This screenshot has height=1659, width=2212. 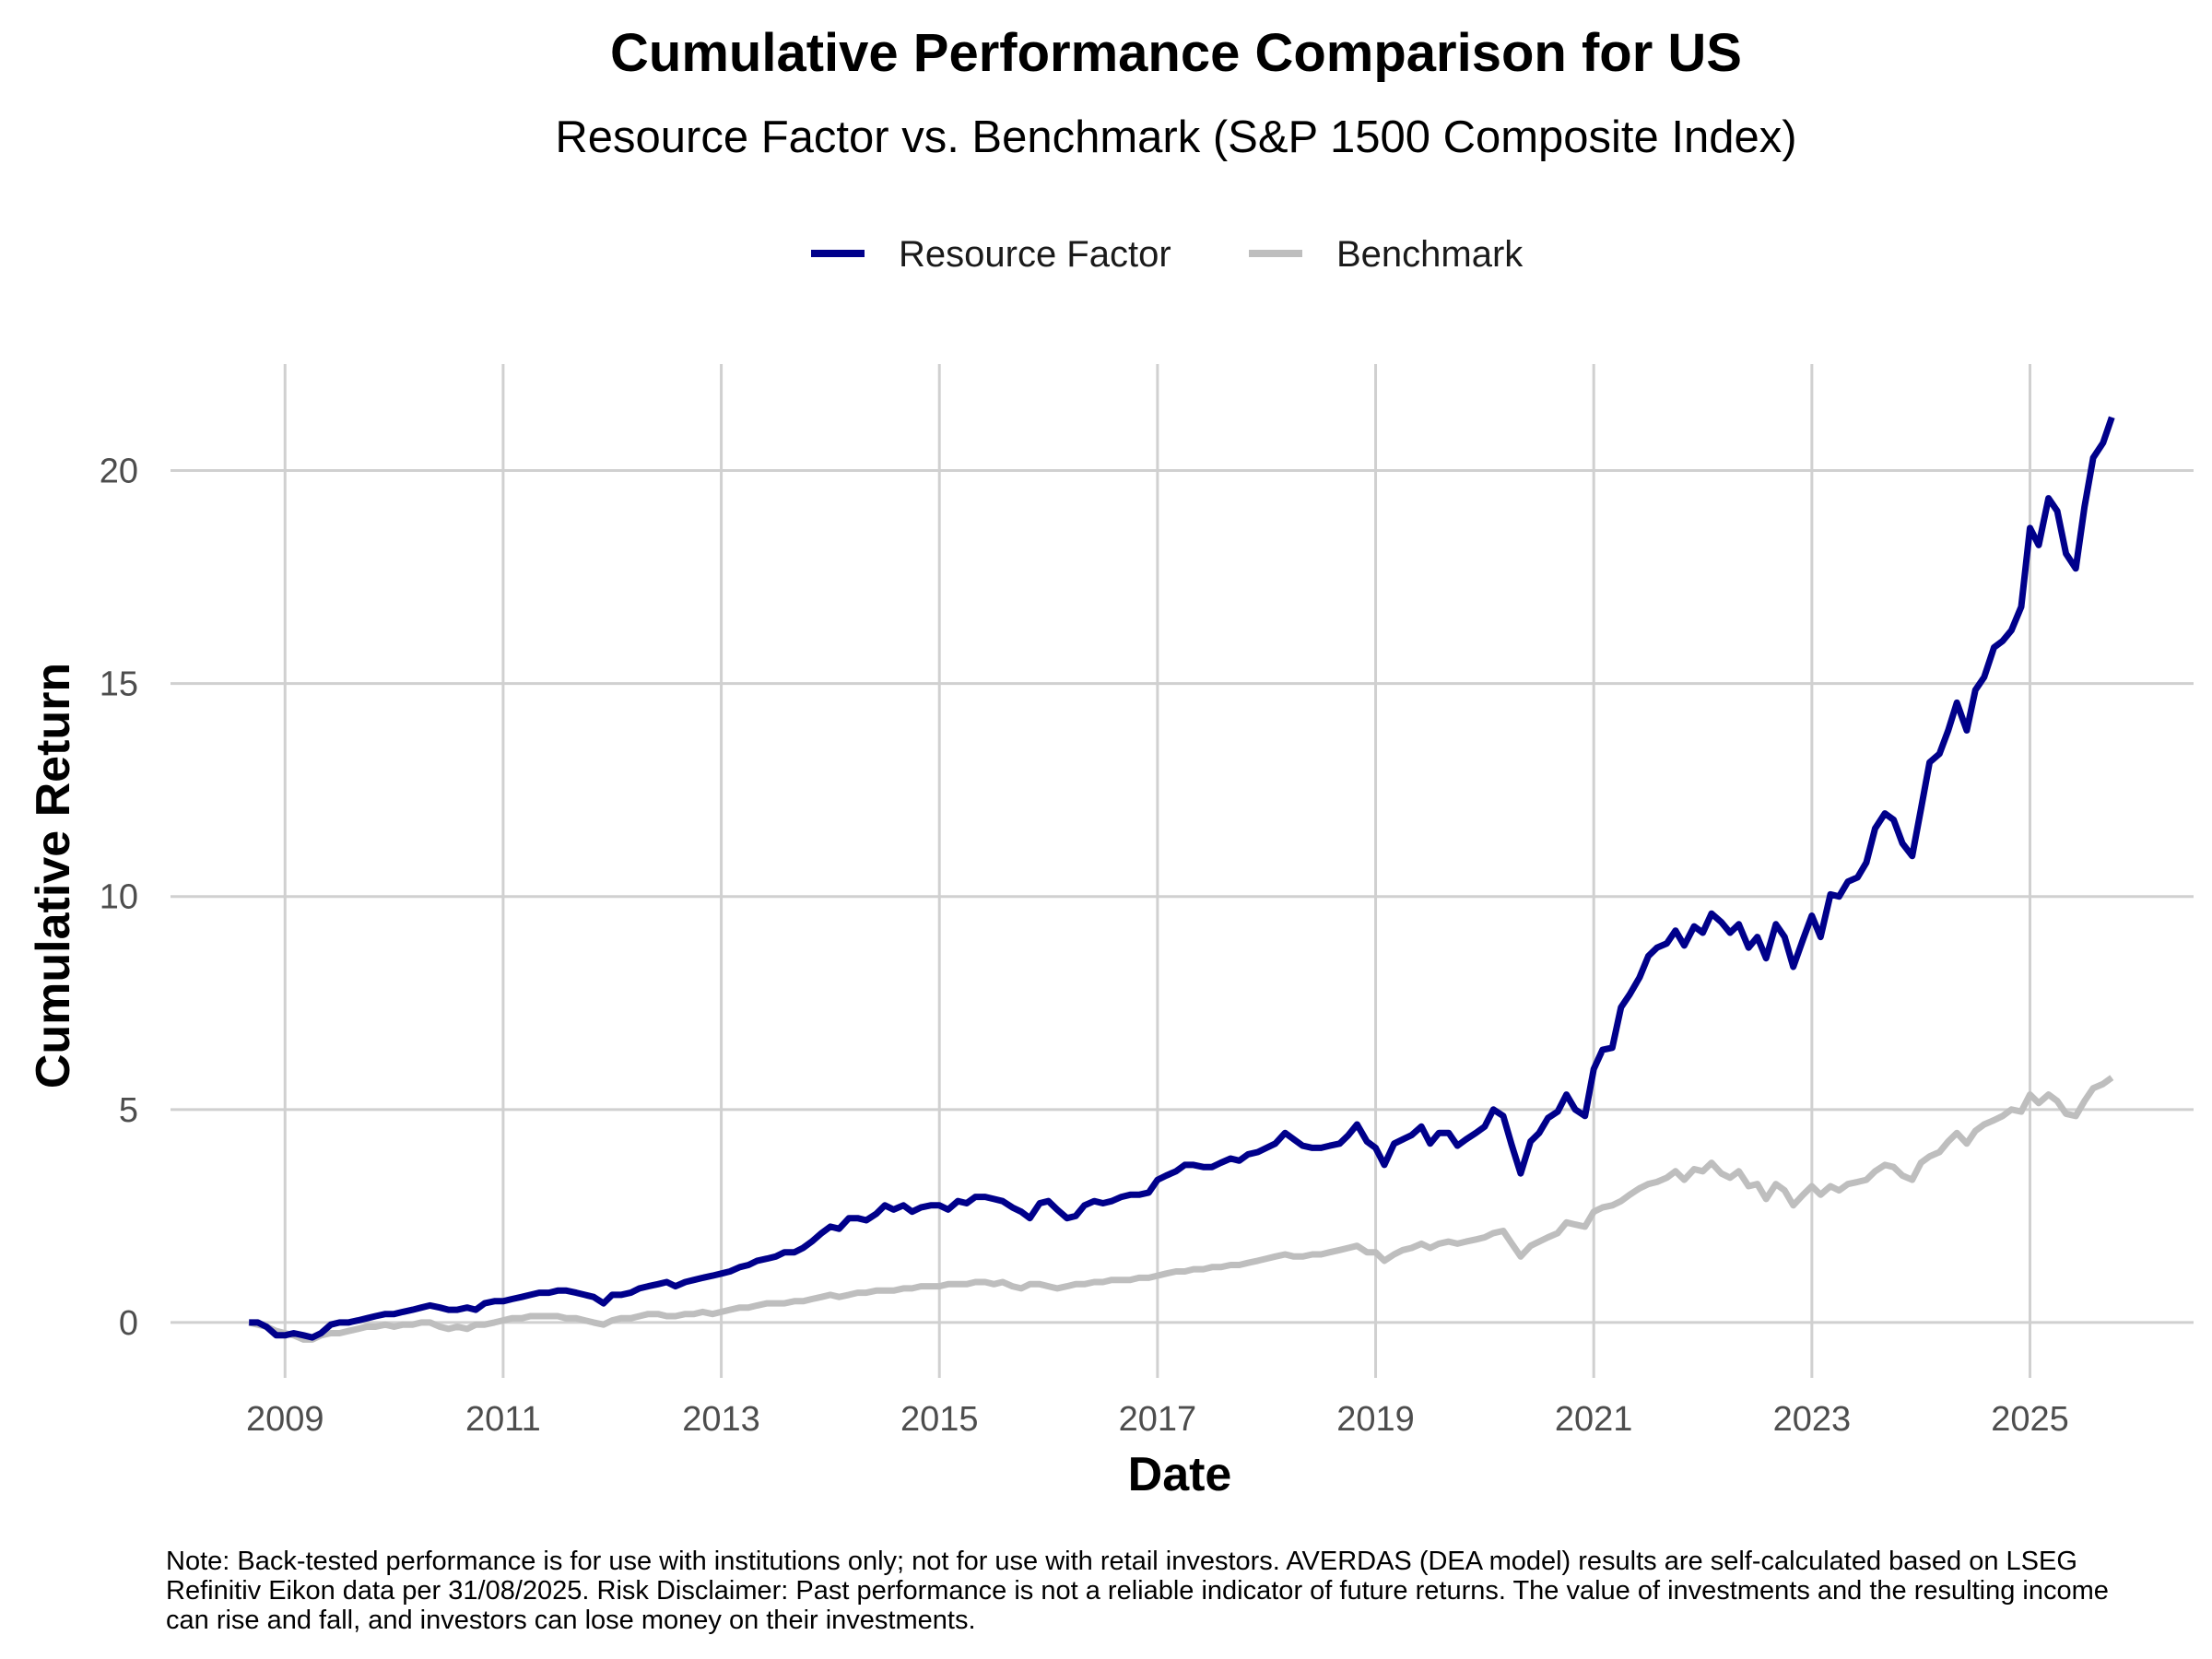 I want to click on y-tick-label: 10, so click(x=119, y=897).